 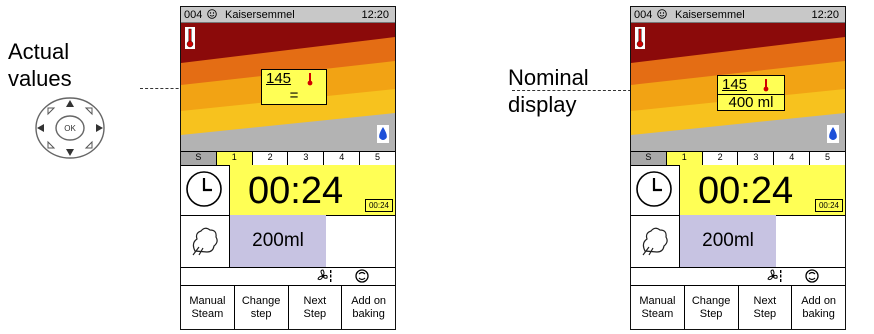 I want to click on temperature-secondary: =, so click(x=294, y=95).